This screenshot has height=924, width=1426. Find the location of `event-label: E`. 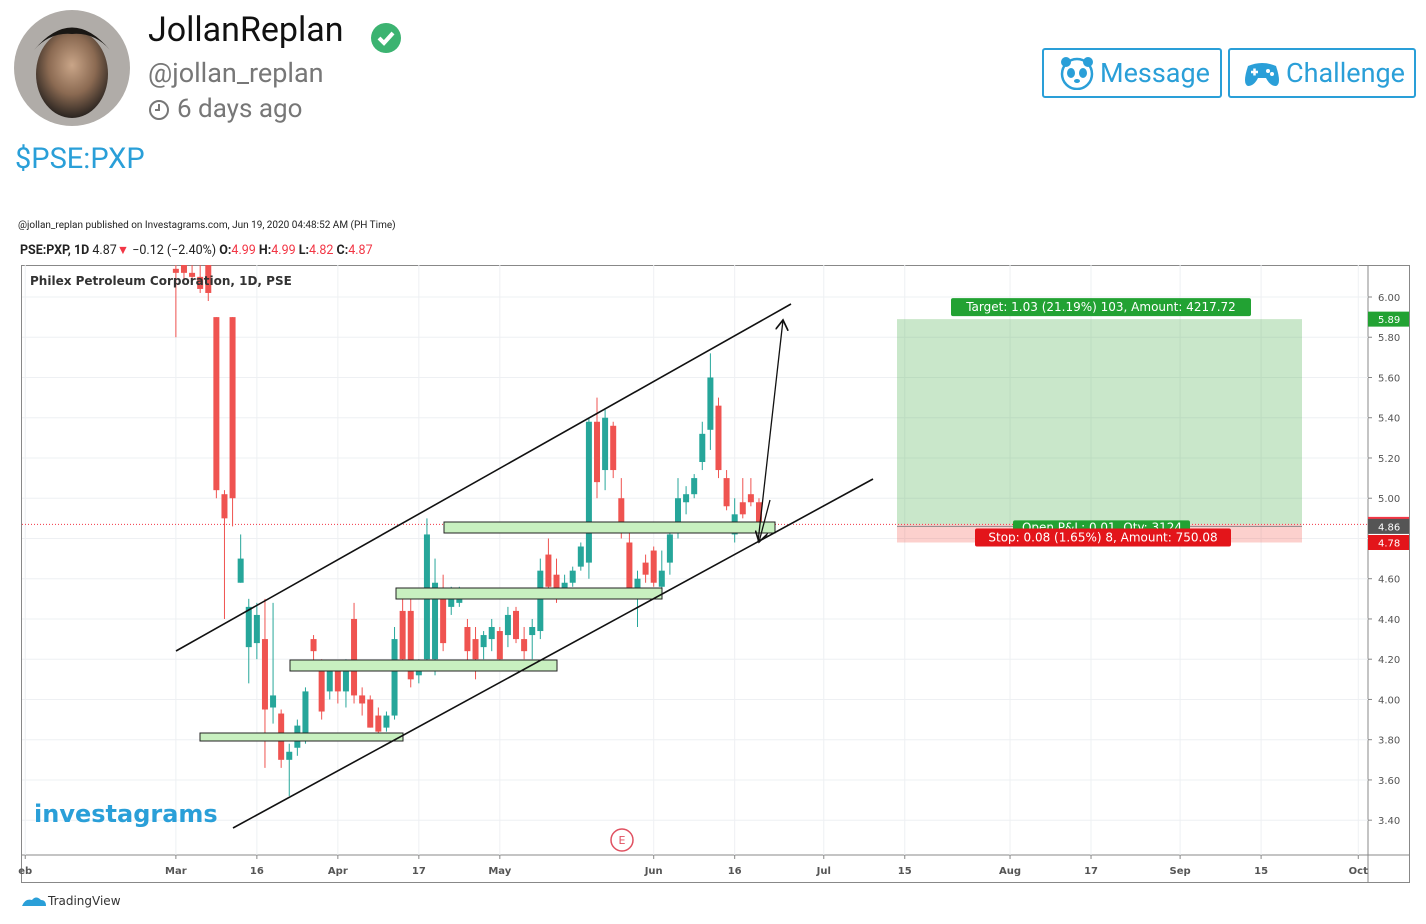

event-label: E is located at coordinates (622, 840).